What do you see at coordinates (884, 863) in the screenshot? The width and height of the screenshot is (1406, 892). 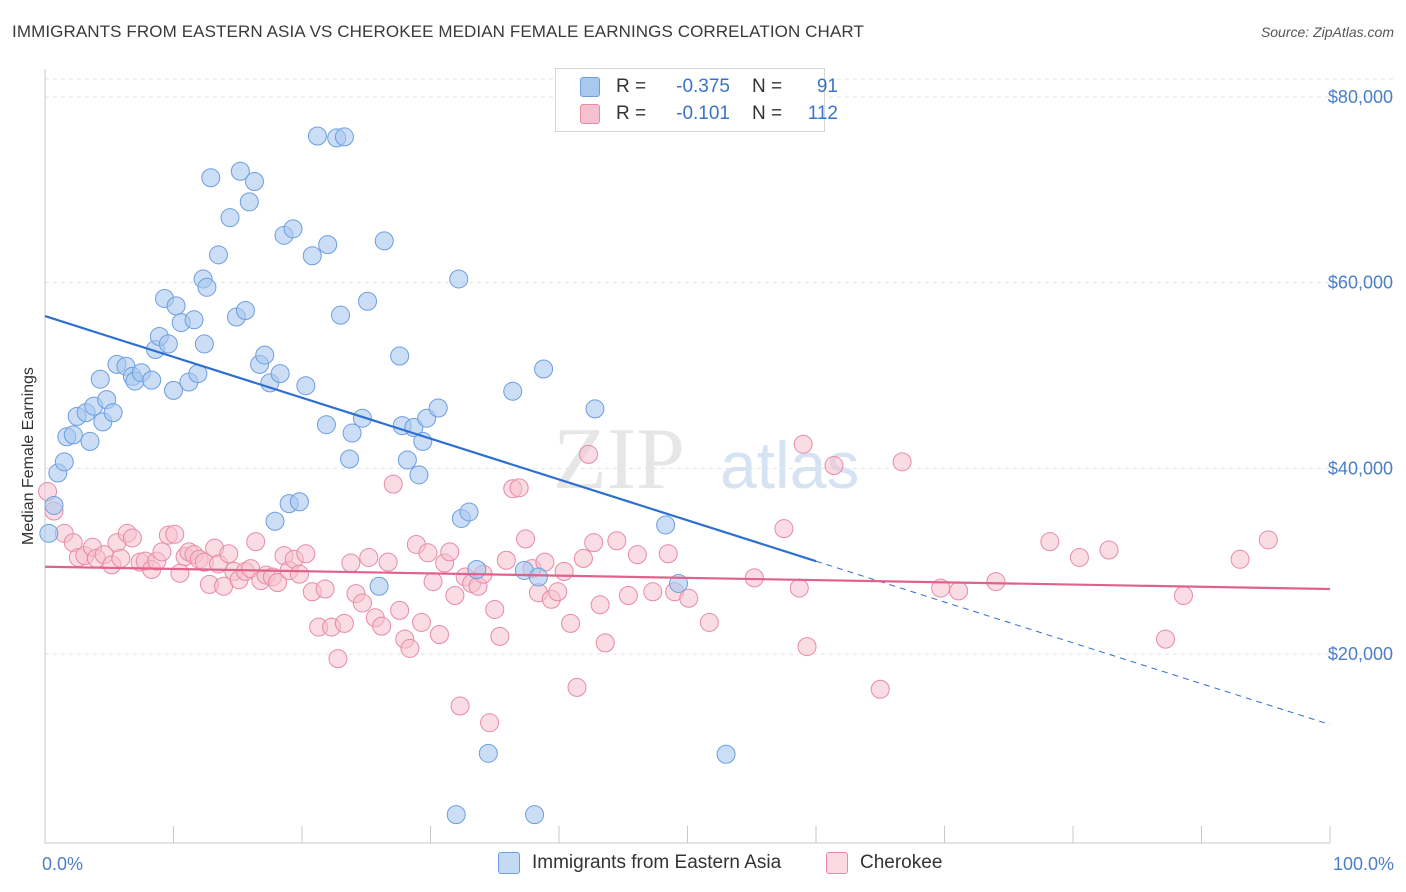 I see `series-legend-cherokee: Cherokee` at bounding box center [884, 863].